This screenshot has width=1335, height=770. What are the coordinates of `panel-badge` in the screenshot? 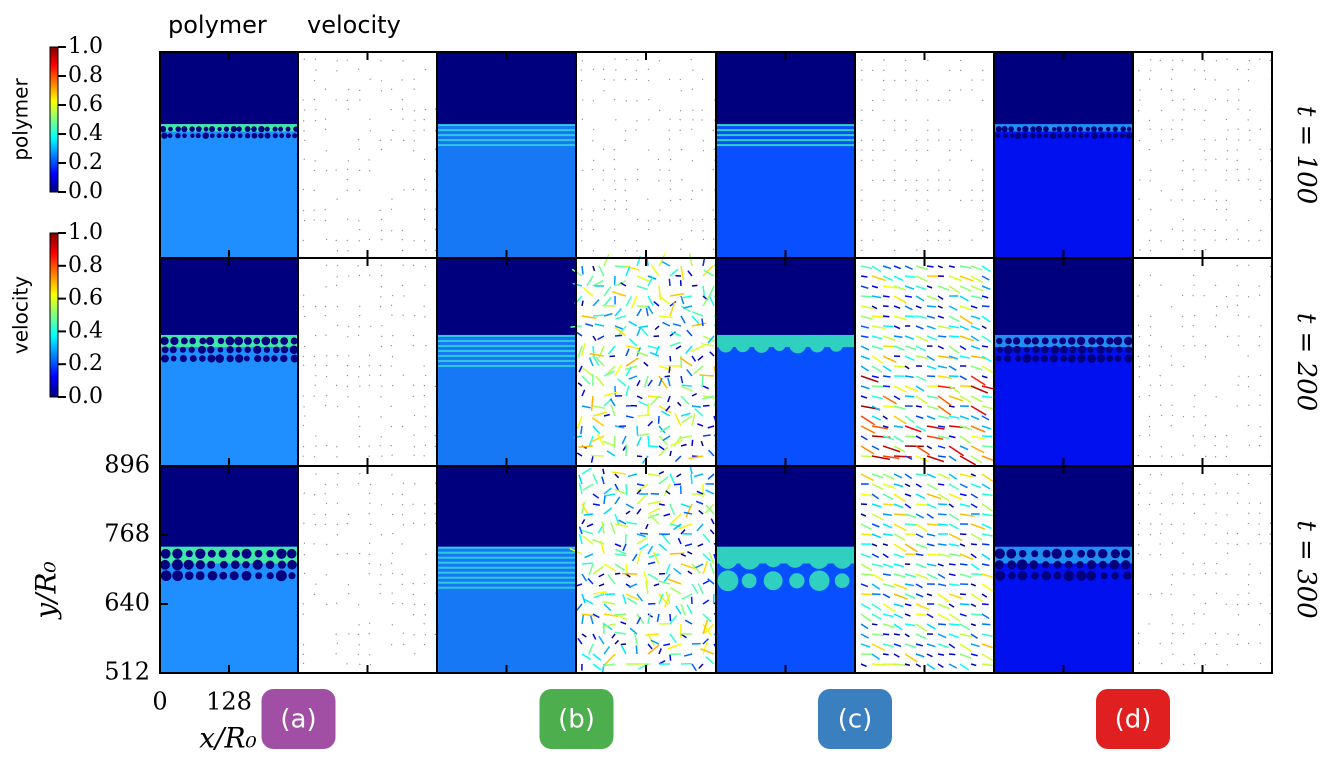 It's located at (576, 719).